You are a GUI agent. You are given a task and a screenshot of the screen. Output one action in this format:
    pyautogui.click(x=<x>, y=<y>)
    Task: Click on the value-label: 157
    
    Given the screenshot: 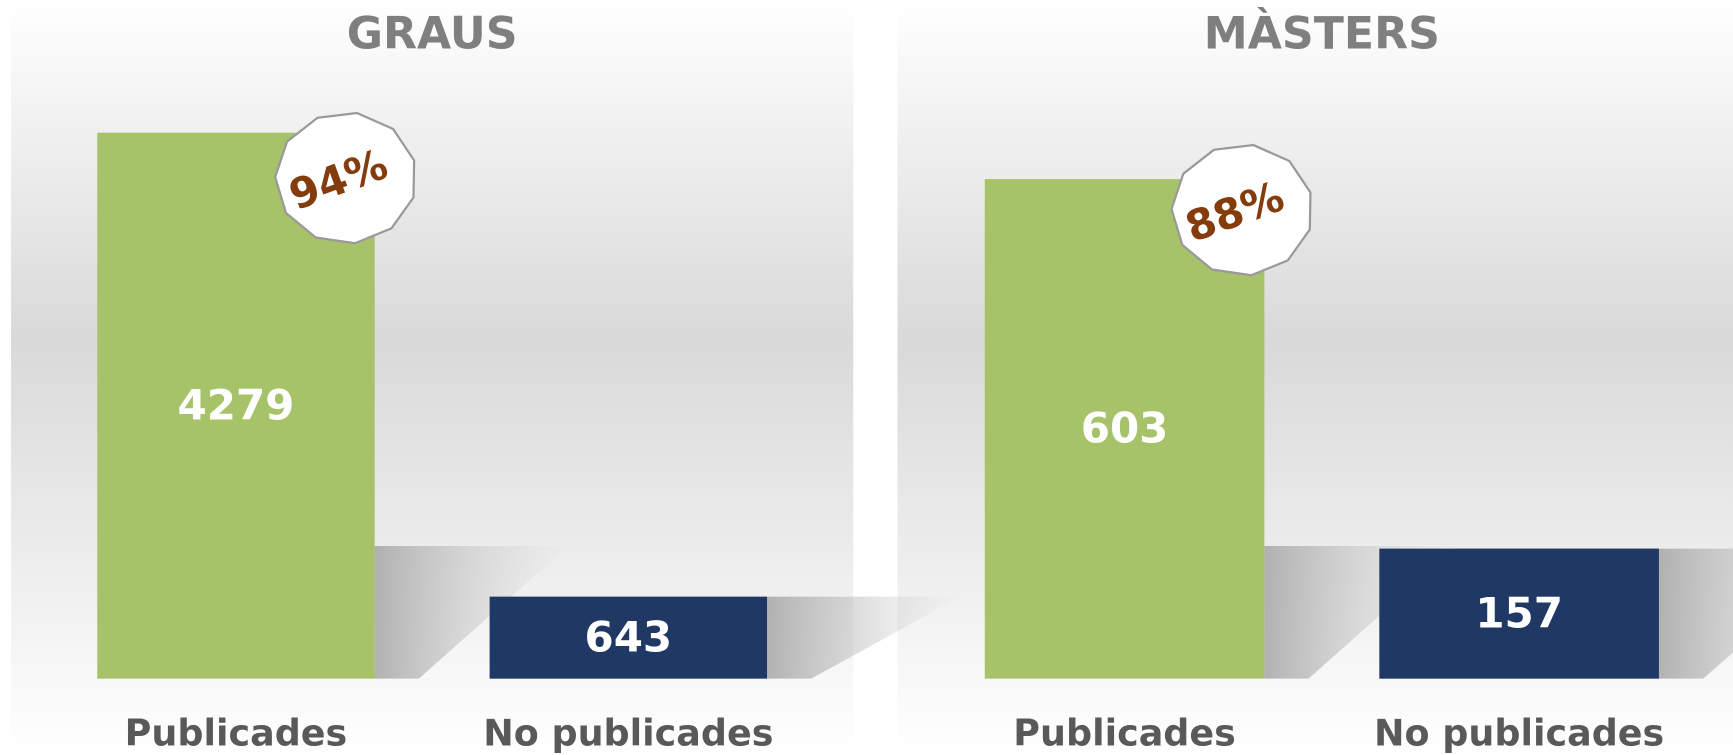 What is the action you would take?
    pyautogui.click(x=1519, y=612)
    